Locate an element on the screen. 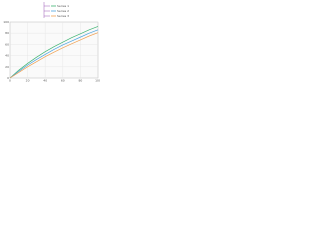  y-tick-label: 0 is located at coordinates (8, 78).